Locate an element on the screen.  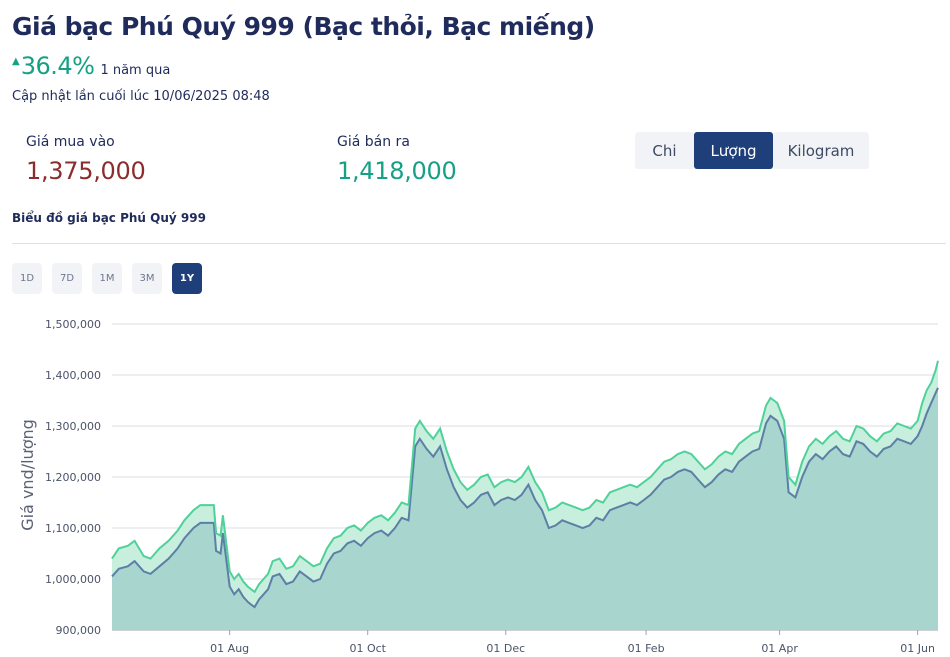
unit-selector: Chi Lượng Kilogram is located at coordinates (752, 150).